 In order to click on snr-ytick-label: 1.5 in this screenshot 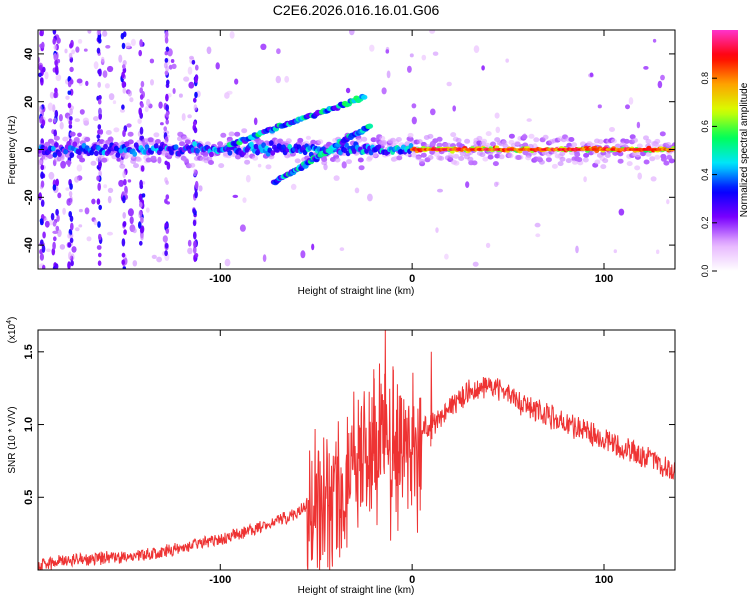, I will do `click(29, 351)`.